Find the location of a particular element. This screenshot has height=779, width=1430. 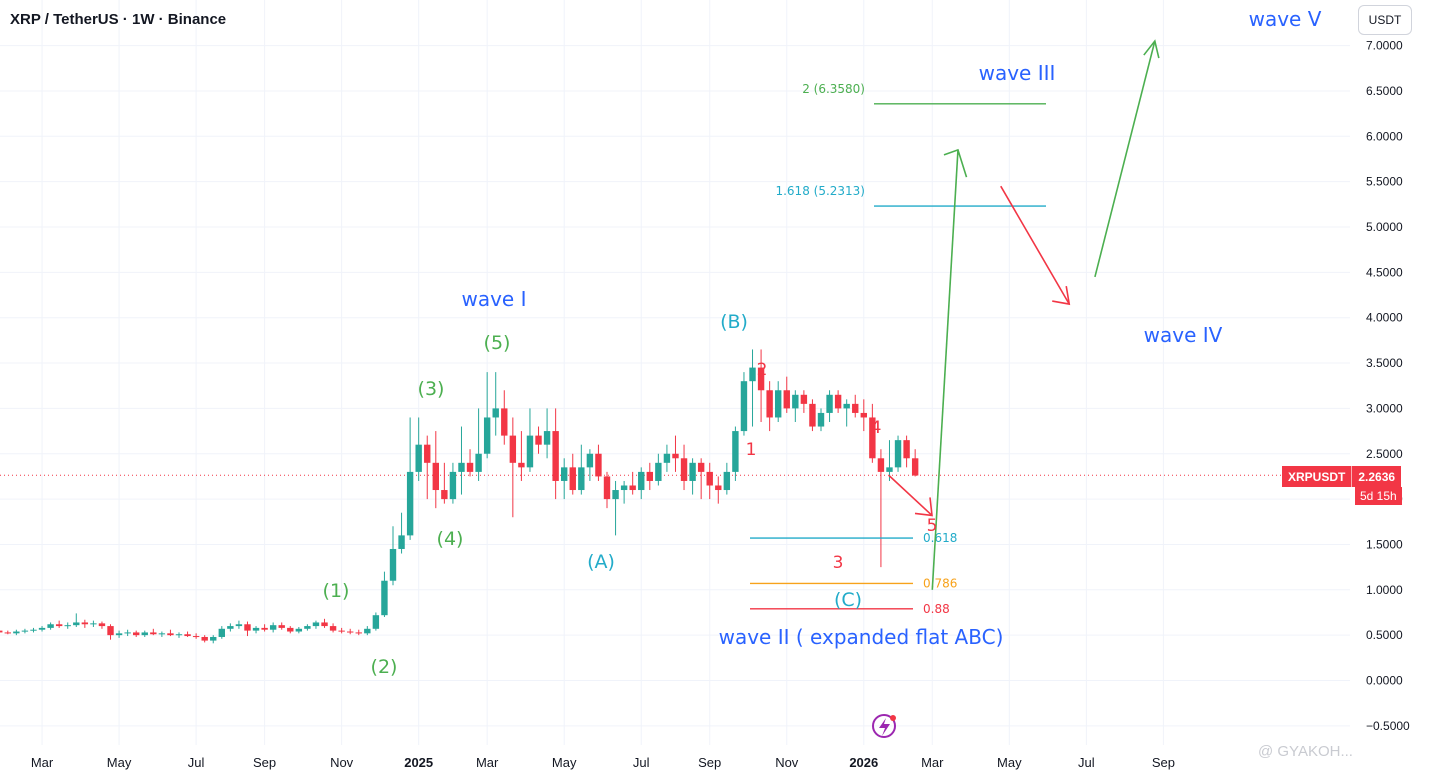

y-tick-label: 4.0000 is located at coordinates (1384, 318).